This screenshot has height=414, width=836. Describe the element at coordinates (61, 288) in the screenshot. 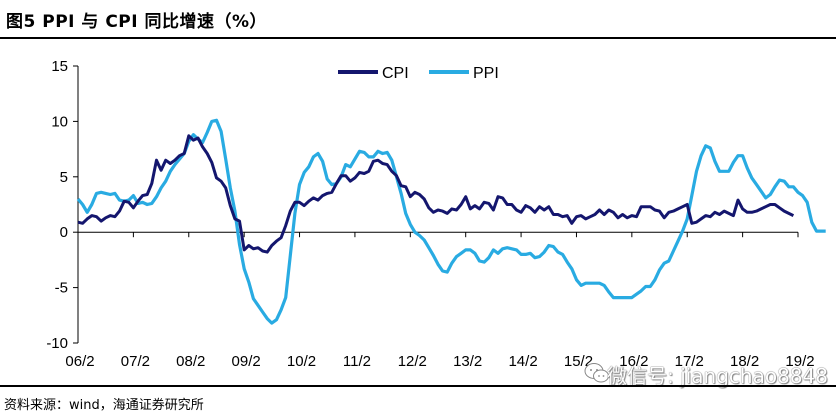

I see `y-tick-label: -5` at that location.